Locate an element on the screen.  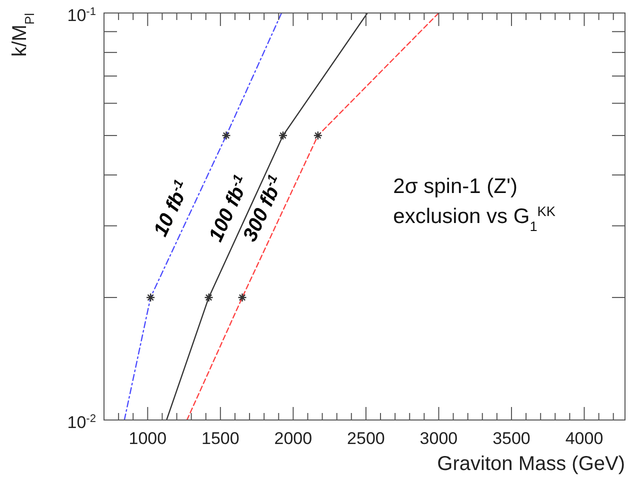
y-tick-label: 10$^{-1}$ is located at coordinates (81, 15).